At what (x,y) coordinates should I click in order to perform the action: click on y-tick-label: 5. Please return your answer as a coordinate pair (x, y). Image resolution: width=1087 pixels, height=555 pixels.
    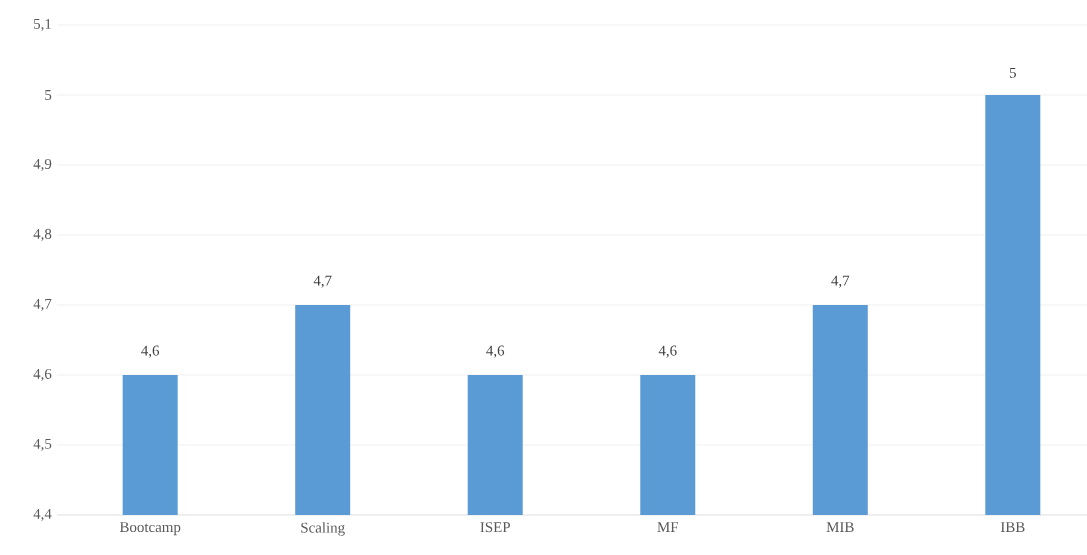
    Looking at the image, I should click on (48, 95).